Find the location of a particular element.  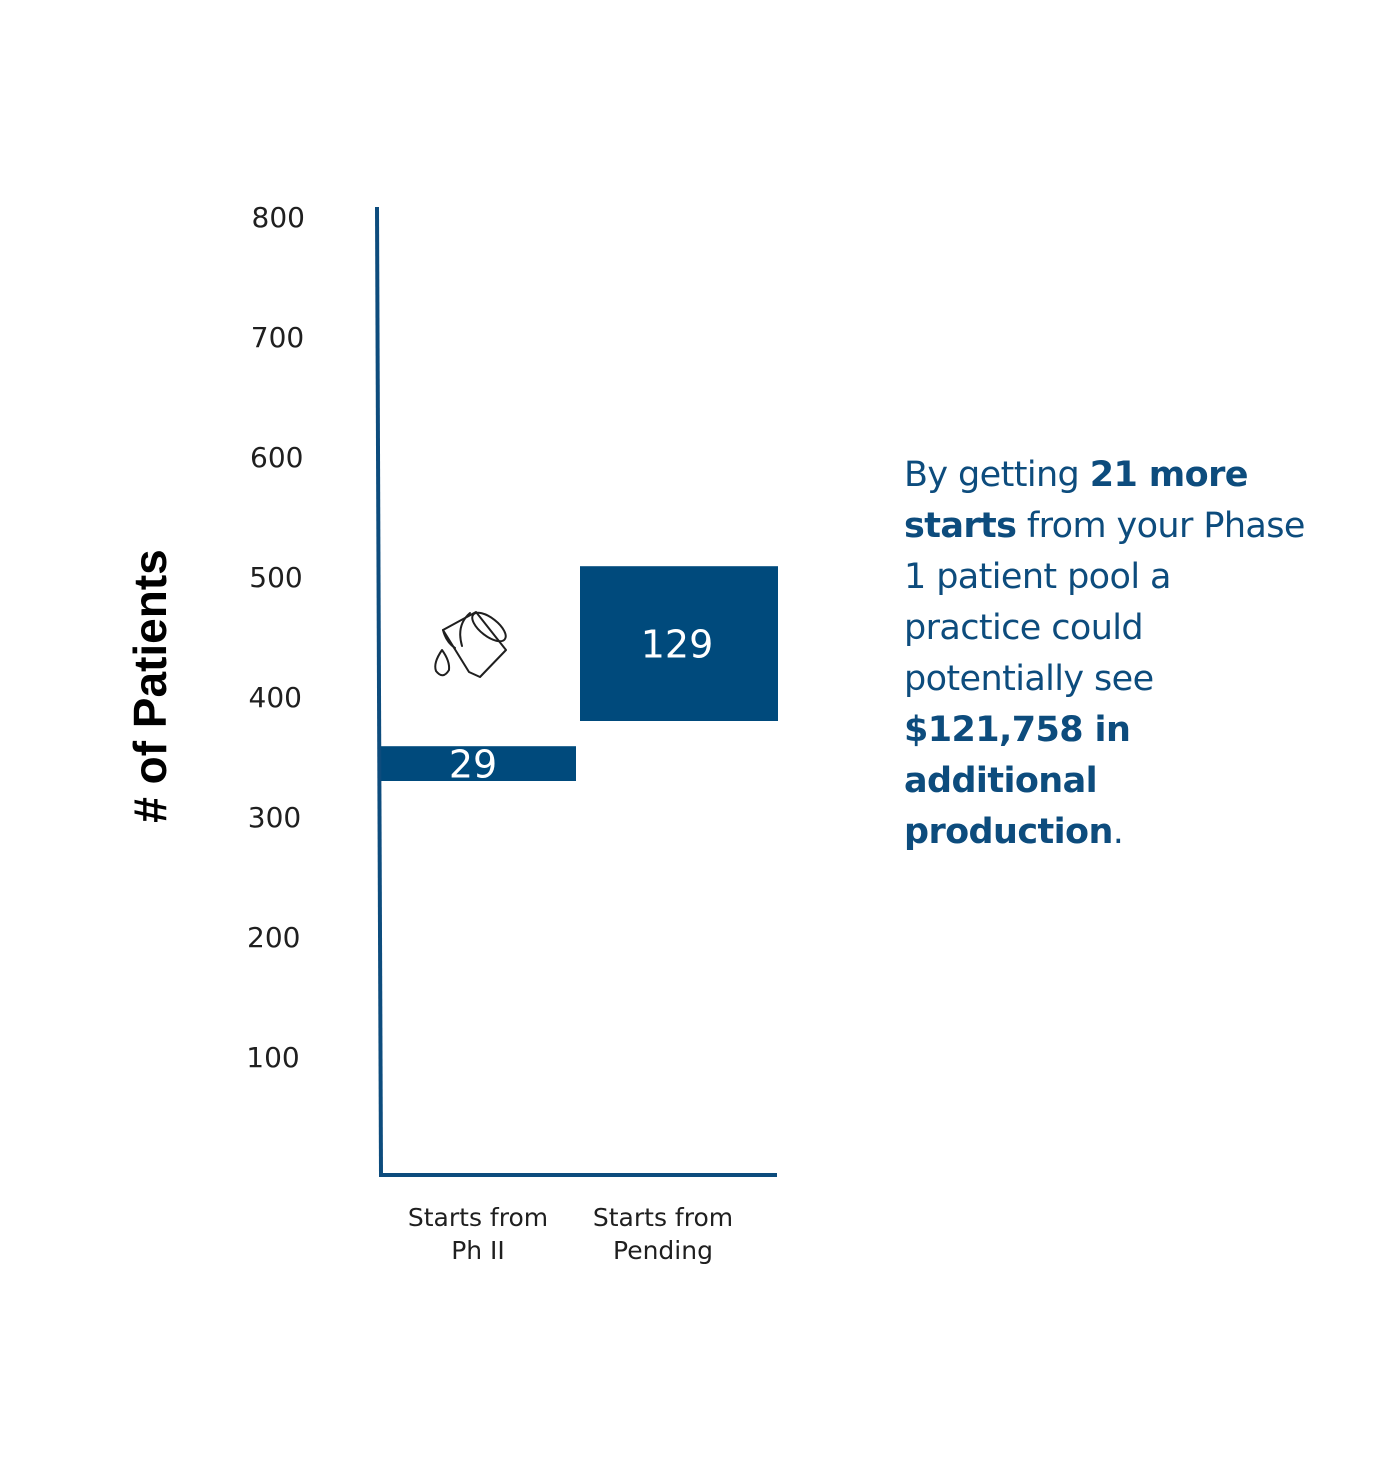

y-tick-label: 400 is located at coordinates (275, 697).